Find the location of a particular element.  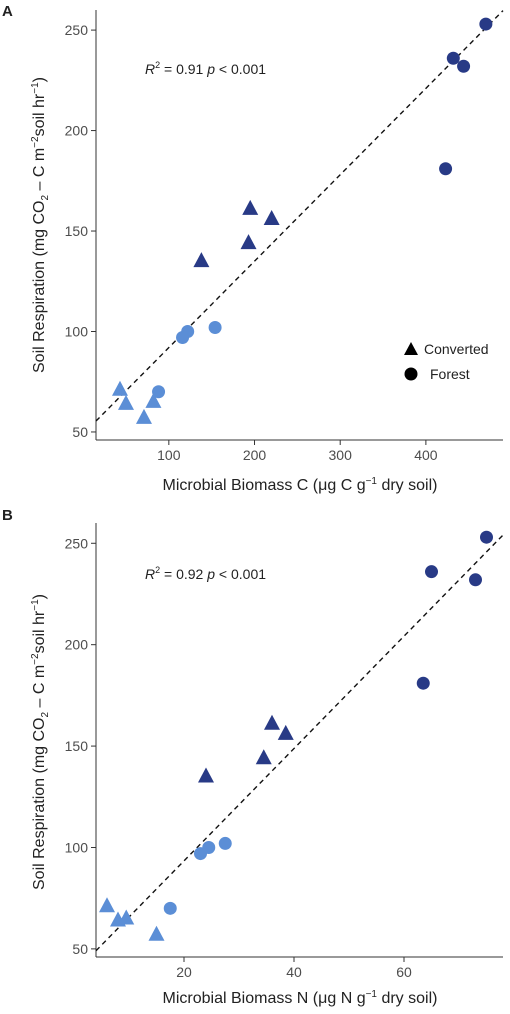

y-tick-label-a: 150 is located at coordinates (77, 231).